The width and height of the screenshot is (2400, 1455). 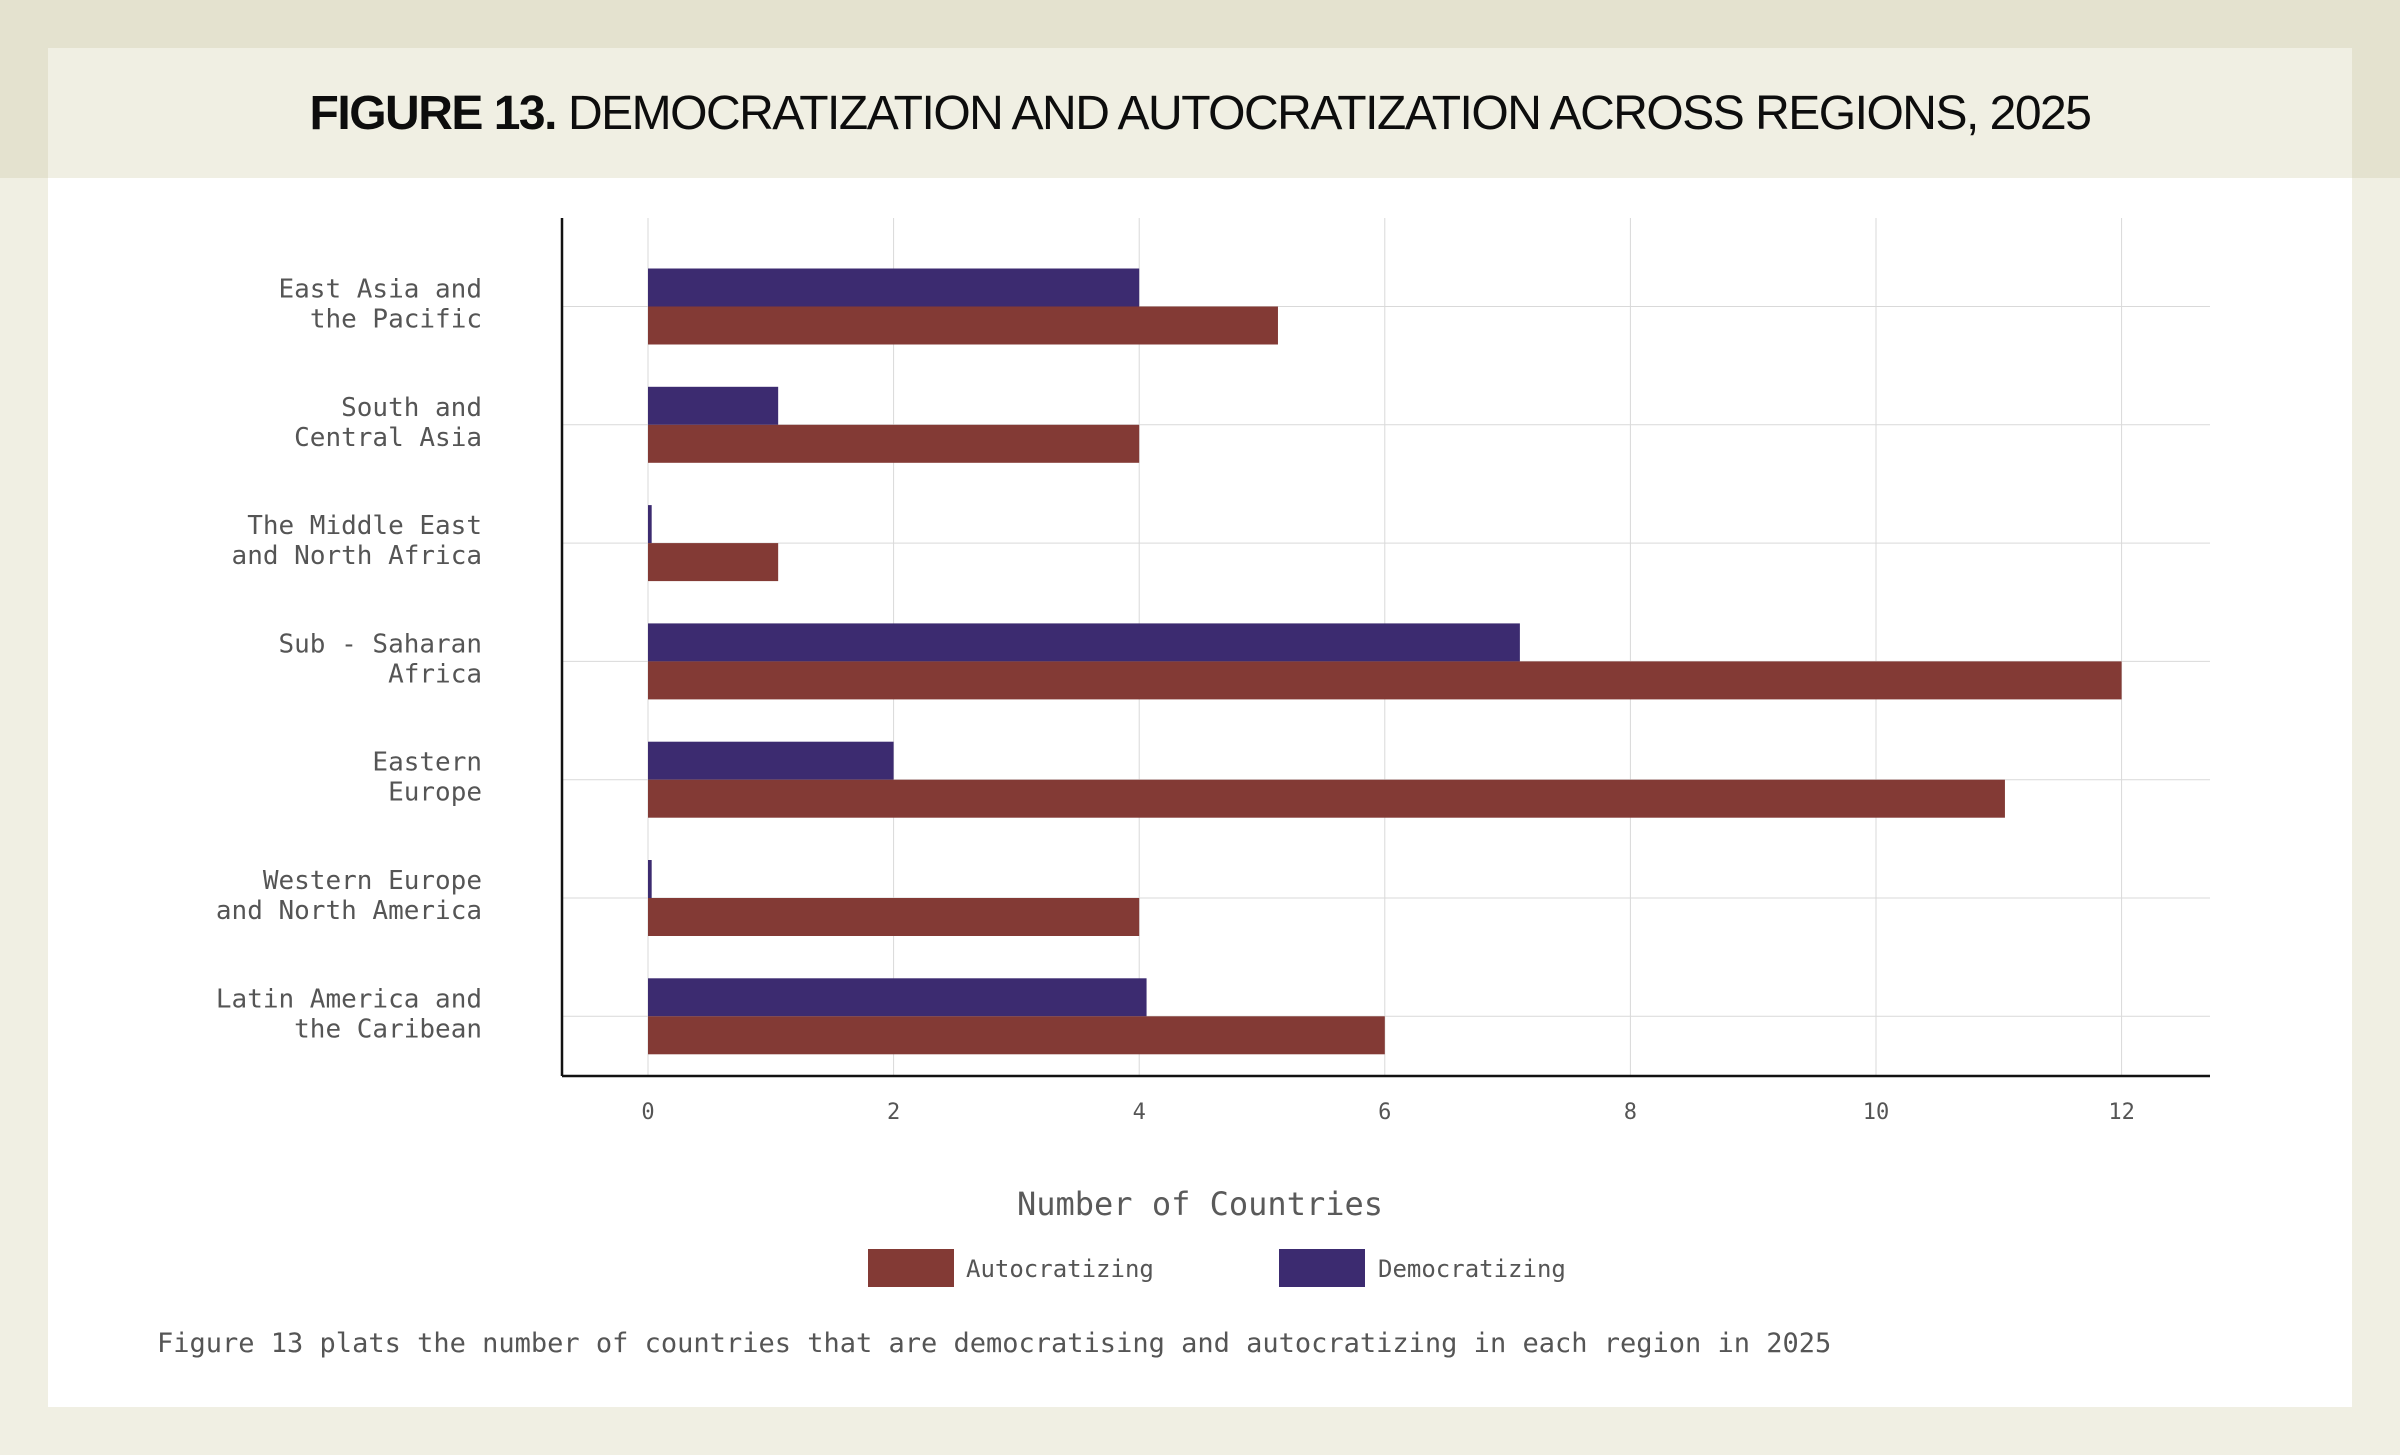 What do you see at coordinates (435, 793) in the screenshot?
I see `y-category-label-line: Europe` at bounding box center [435, 793].